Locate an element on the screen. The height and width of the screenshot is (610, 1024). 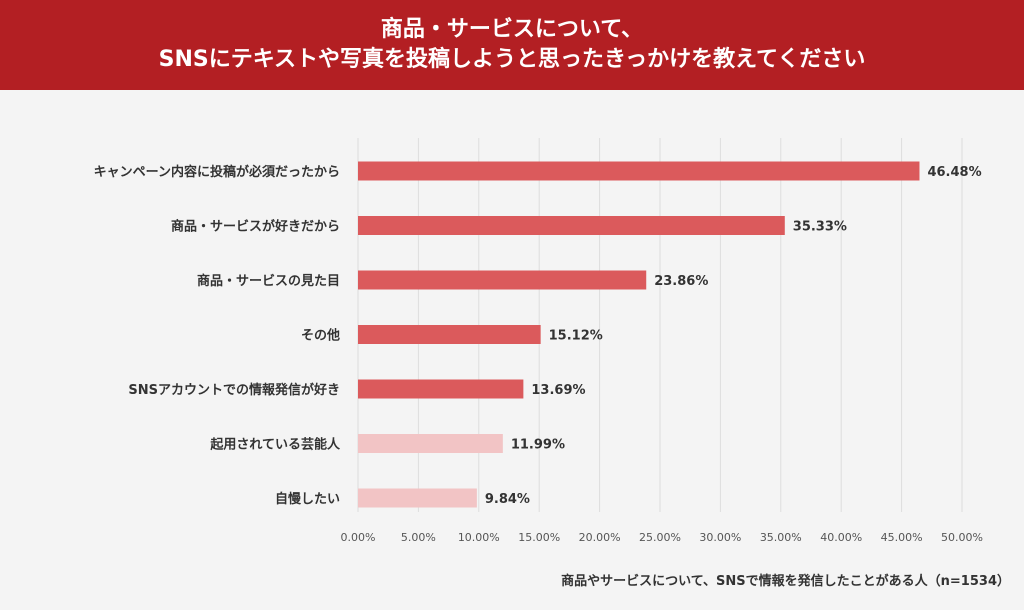
x-tick-label: 45.00% is located at coordinates (902, 537).